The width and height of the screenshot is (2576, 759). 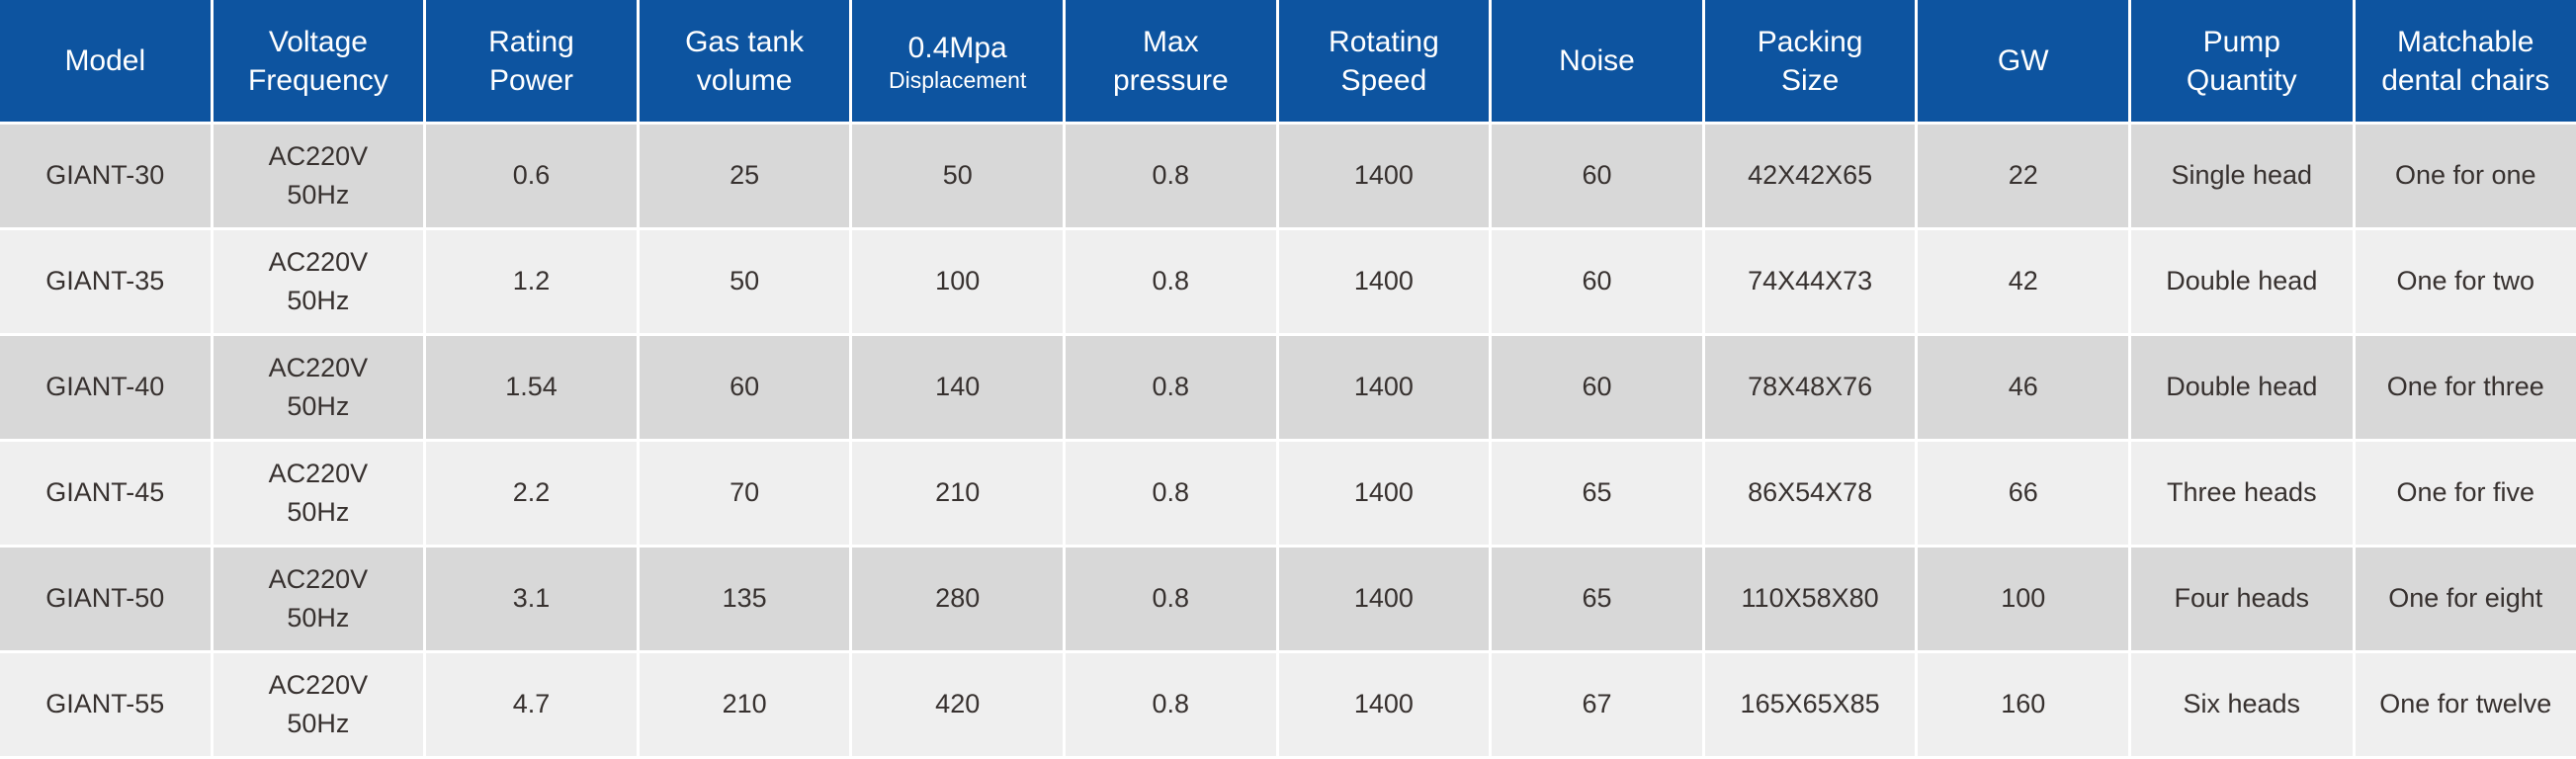 I want to click on cell-line: One for eight, so click(x=2465, y=598).